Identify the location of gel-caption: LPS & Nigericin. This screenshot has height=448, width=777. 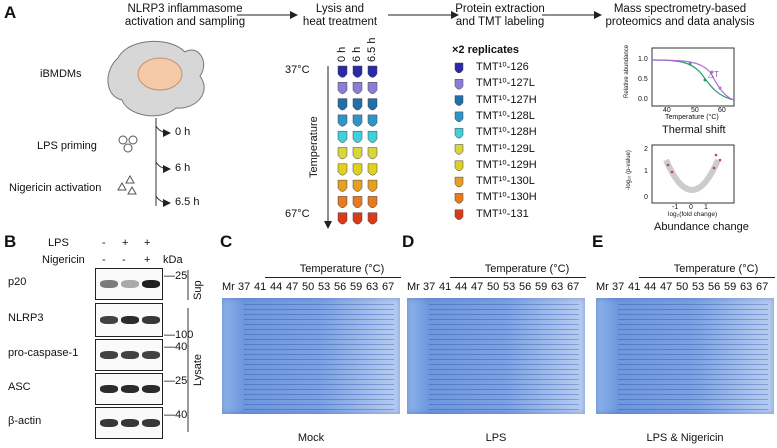
(685, 438).